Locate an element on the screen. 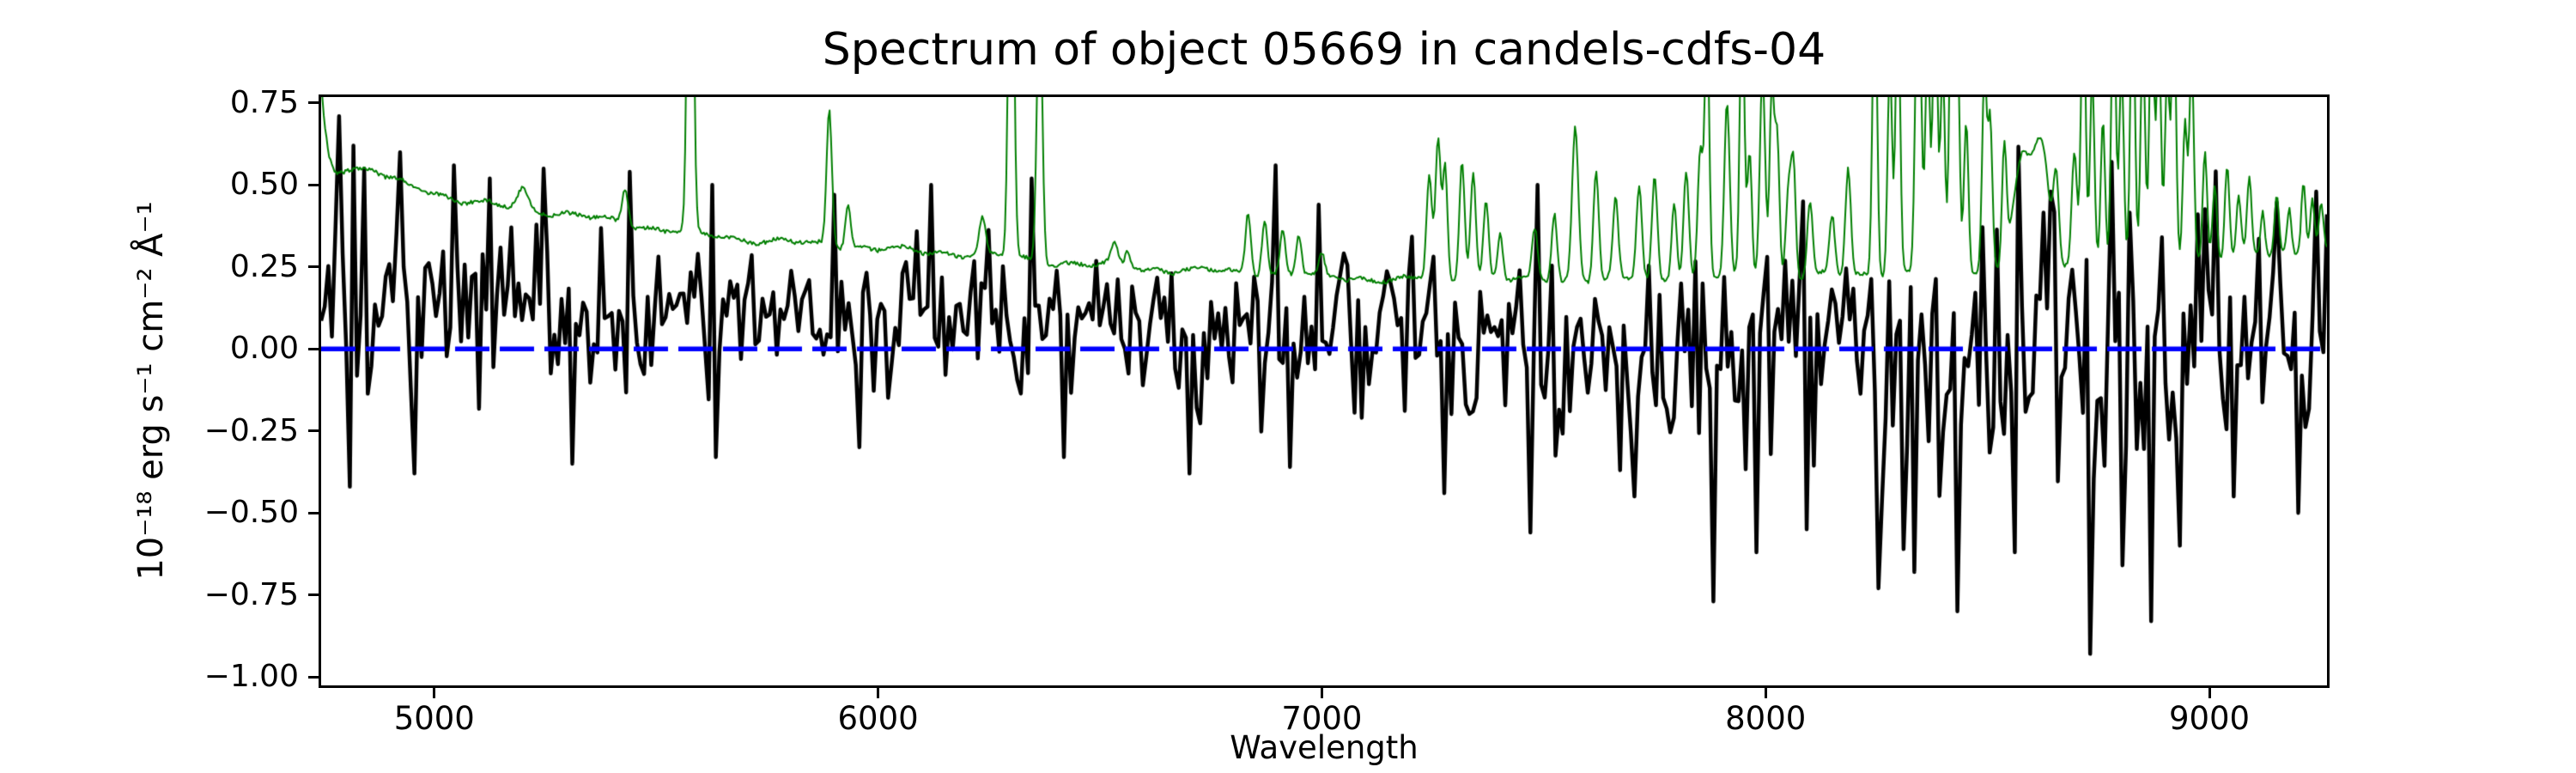 The height and width of the screenshot is (773, 2576). x-tick-label: 9000 is located at coordinates (2209, 718).